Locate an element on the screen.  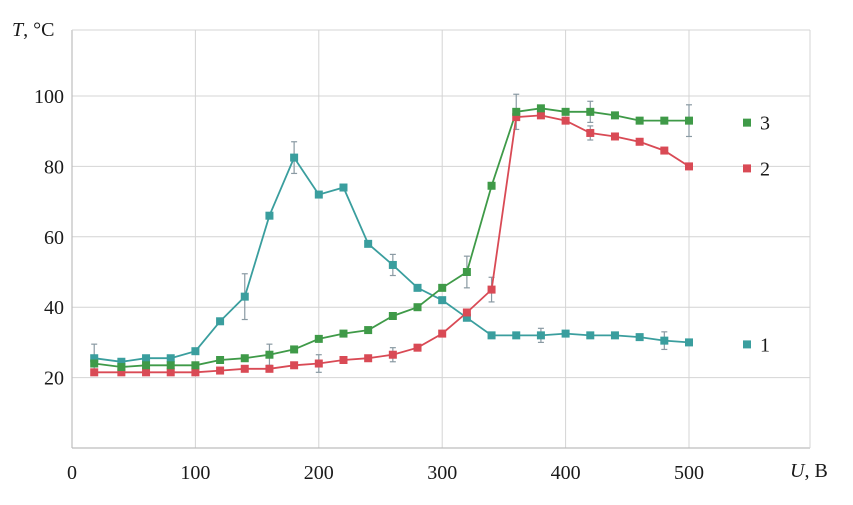
x-tick-label: 500 is located at coordinates (689, 473).